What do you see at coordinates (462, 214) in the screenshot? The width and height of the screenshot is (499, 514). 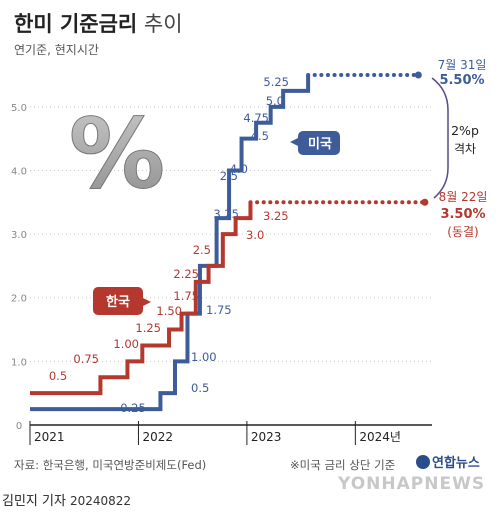 I see `kr-end-value: 3.50%` at bounding box center [462, 214].